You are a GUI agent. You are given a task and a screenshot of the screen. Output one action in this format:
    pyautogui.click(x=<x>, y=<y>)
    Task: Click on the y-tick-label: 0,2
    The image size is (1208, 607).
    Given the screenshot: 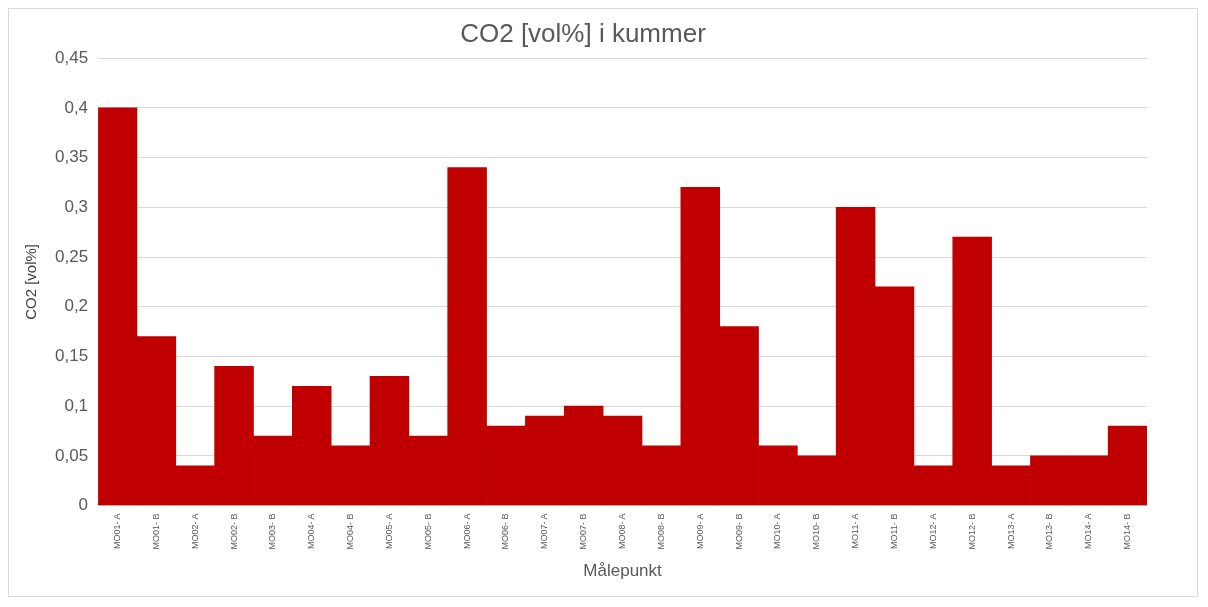 What is the action you would take?
    pyautogui.click(x=76, y=306)
    